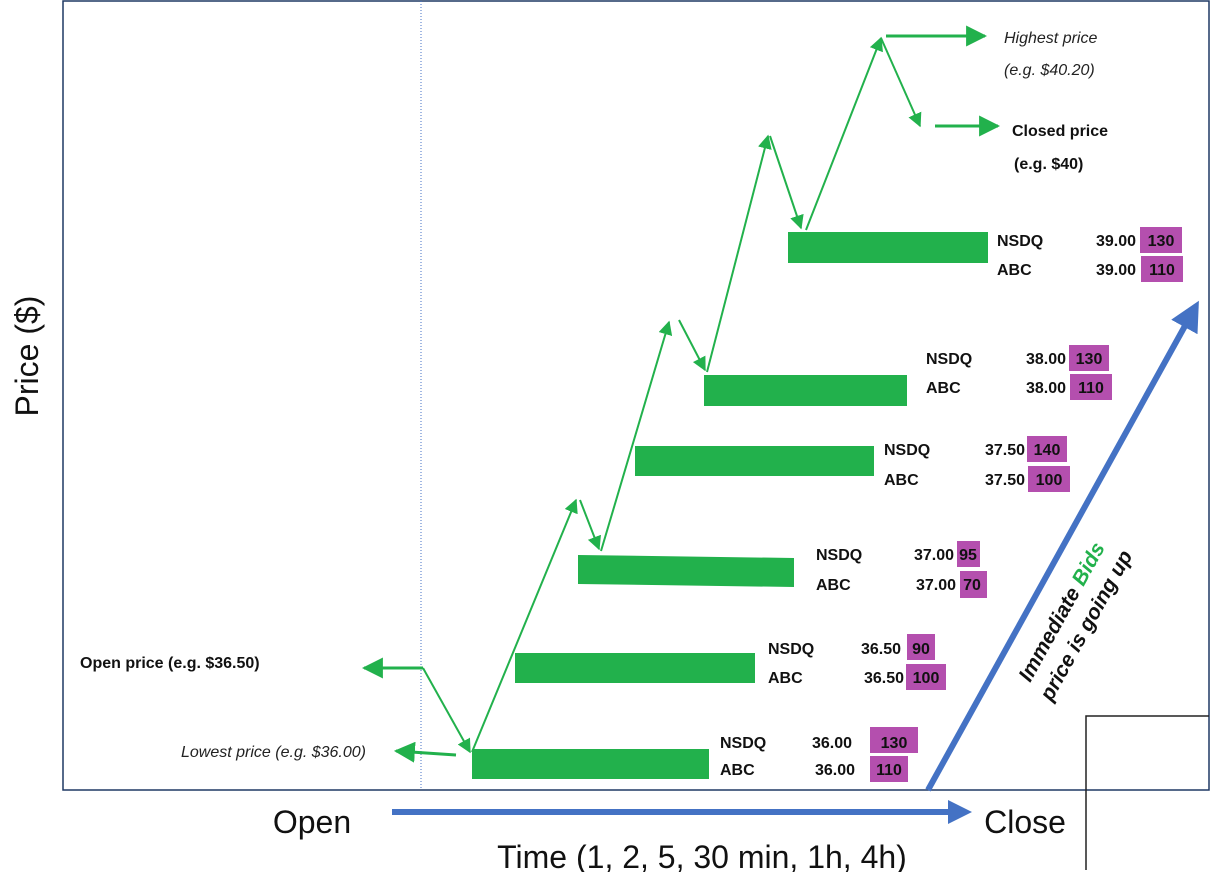 Image resolution: width=1211 pixels, height=872 pixels. Describe the element at coordinates (27, 356) in the screenshot. I see `y-axis-label: Price ($)` at that location.